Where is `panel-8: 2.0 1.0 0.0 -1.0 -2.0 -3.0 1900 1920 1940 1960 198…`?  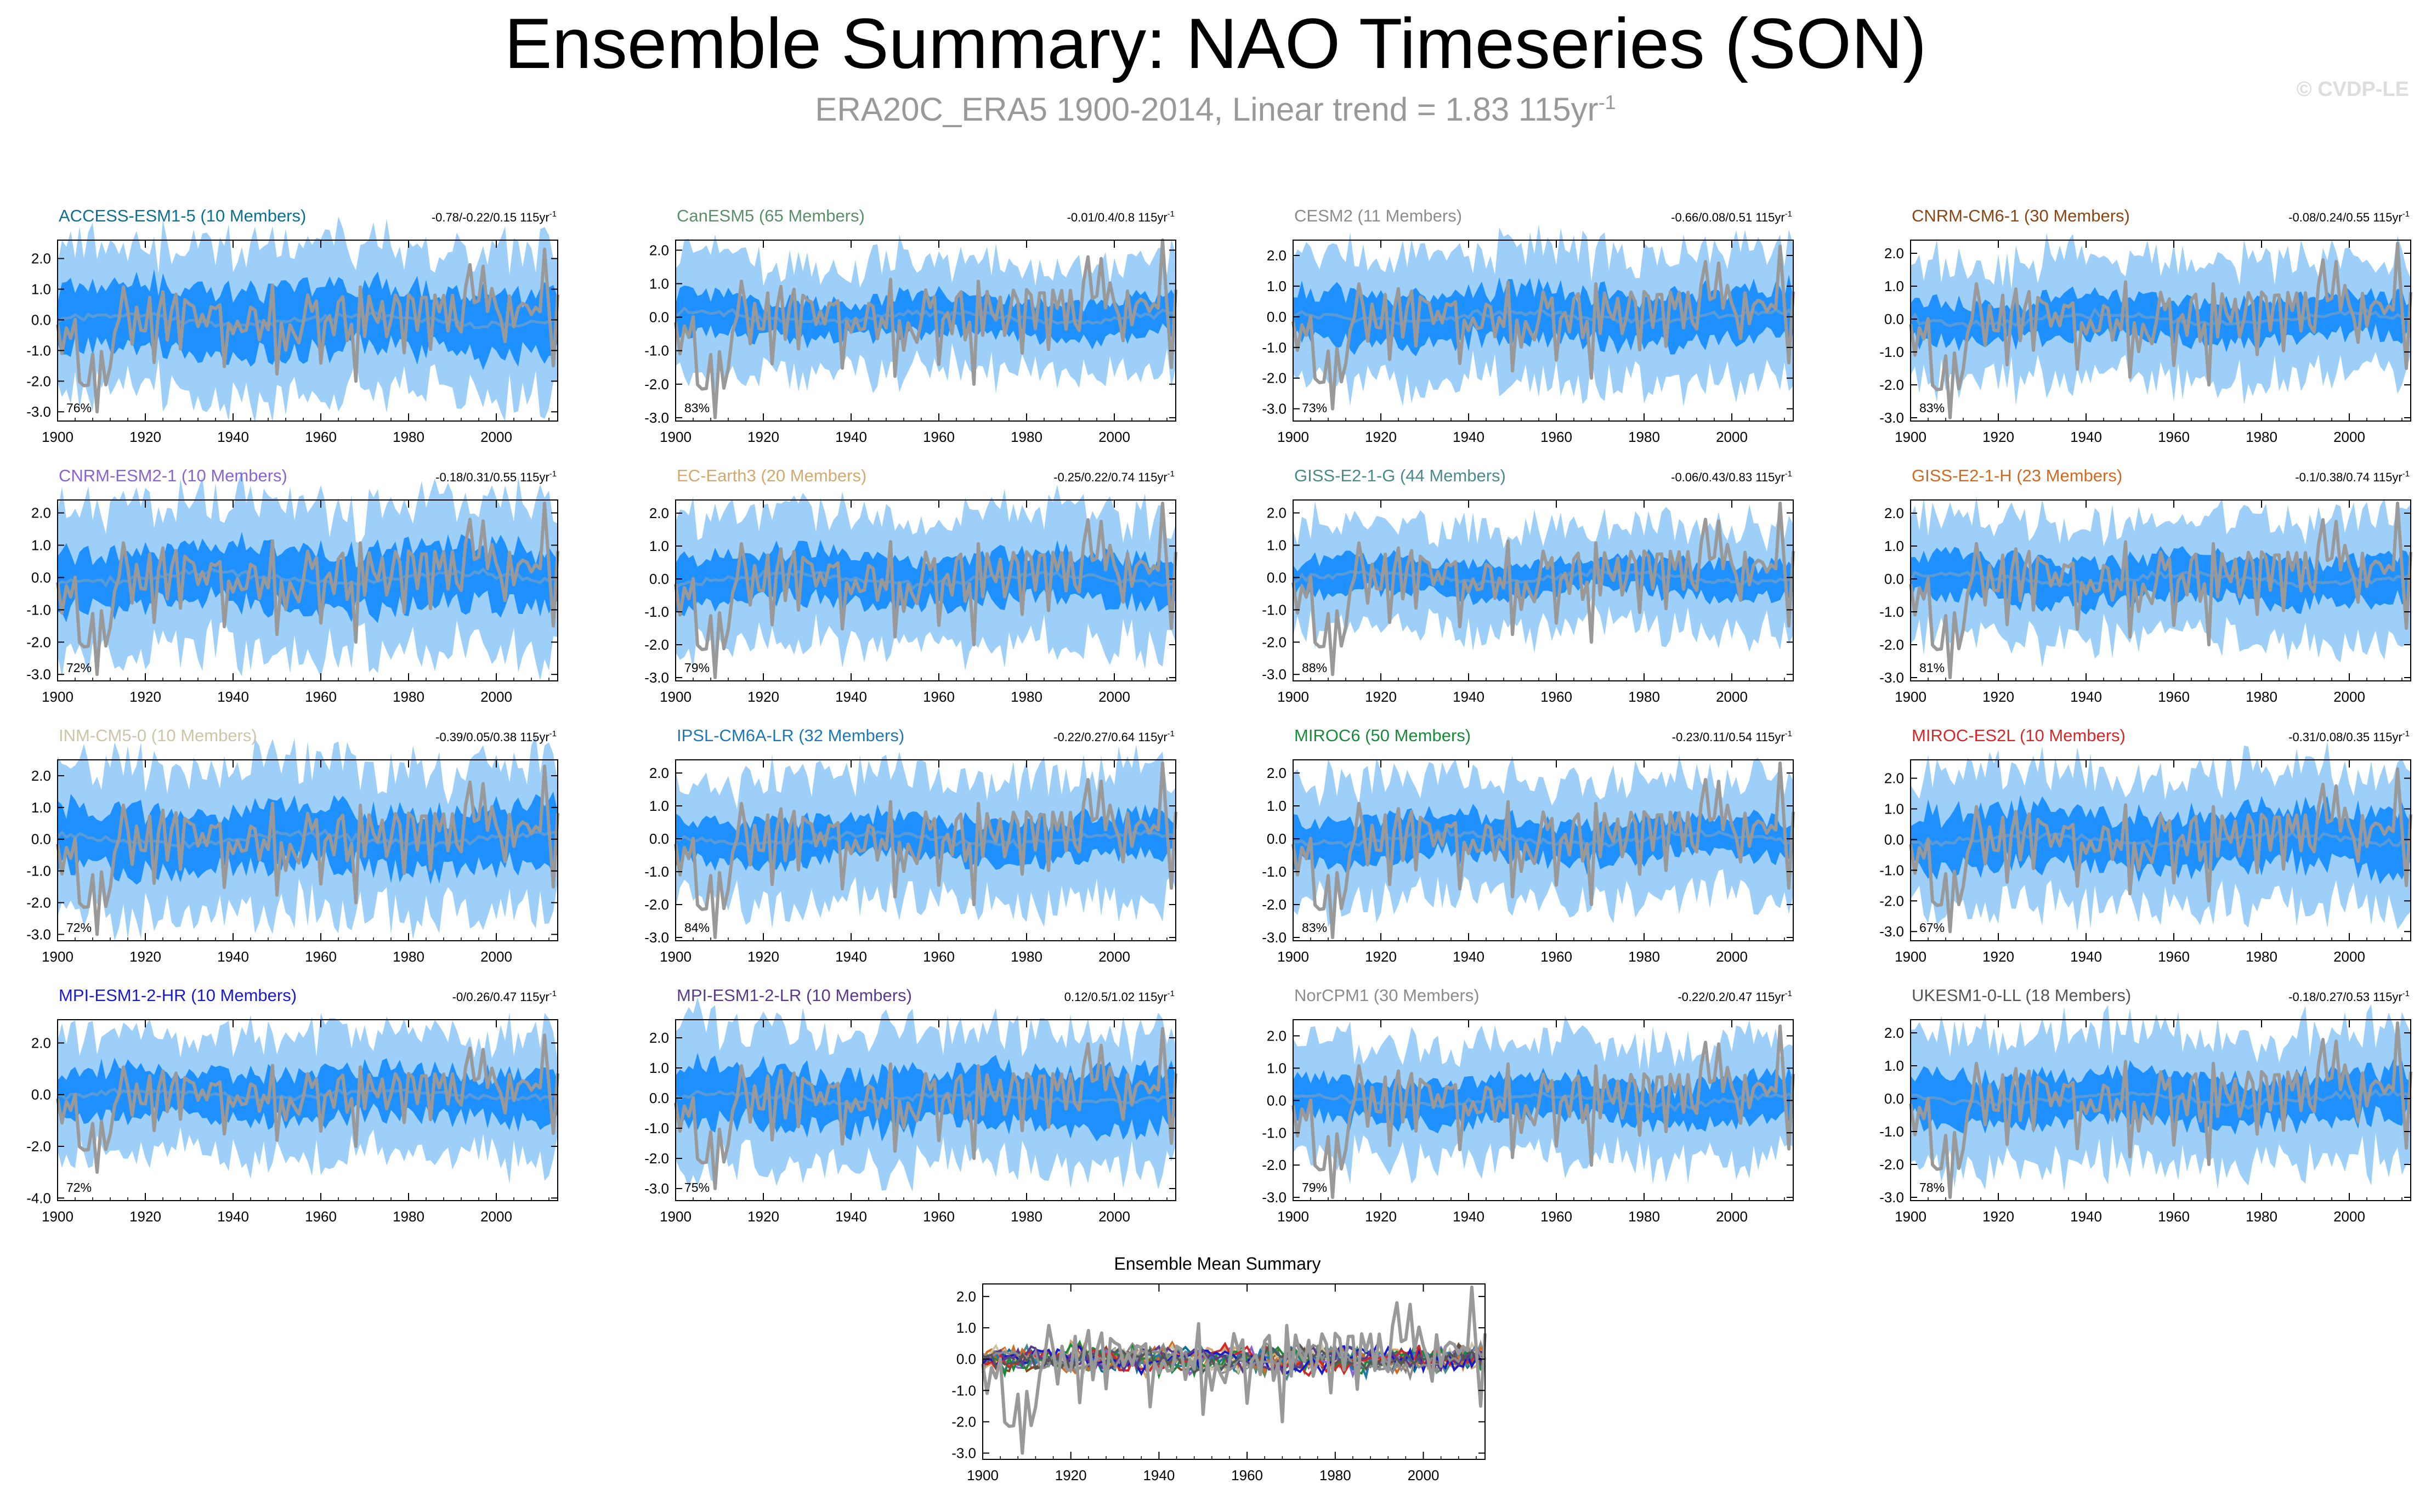
panel-8: 2.0 1.0 0.0 -1.0 -2.0 -3.0 1900 1920 1940 1960 198… is located at coordinates (292, 845).